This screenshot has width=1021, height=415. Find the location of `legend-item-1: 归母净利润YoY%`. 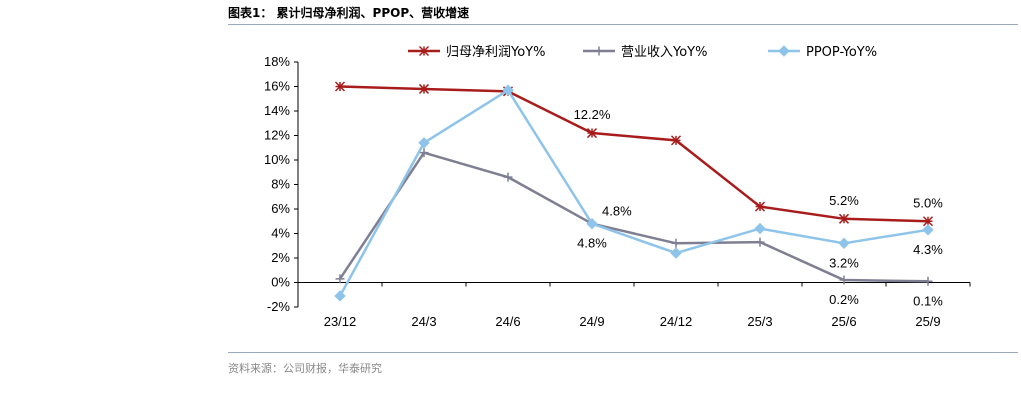

legend-item-1: 归母净利润YoY% is located at coordinates (476, 52).